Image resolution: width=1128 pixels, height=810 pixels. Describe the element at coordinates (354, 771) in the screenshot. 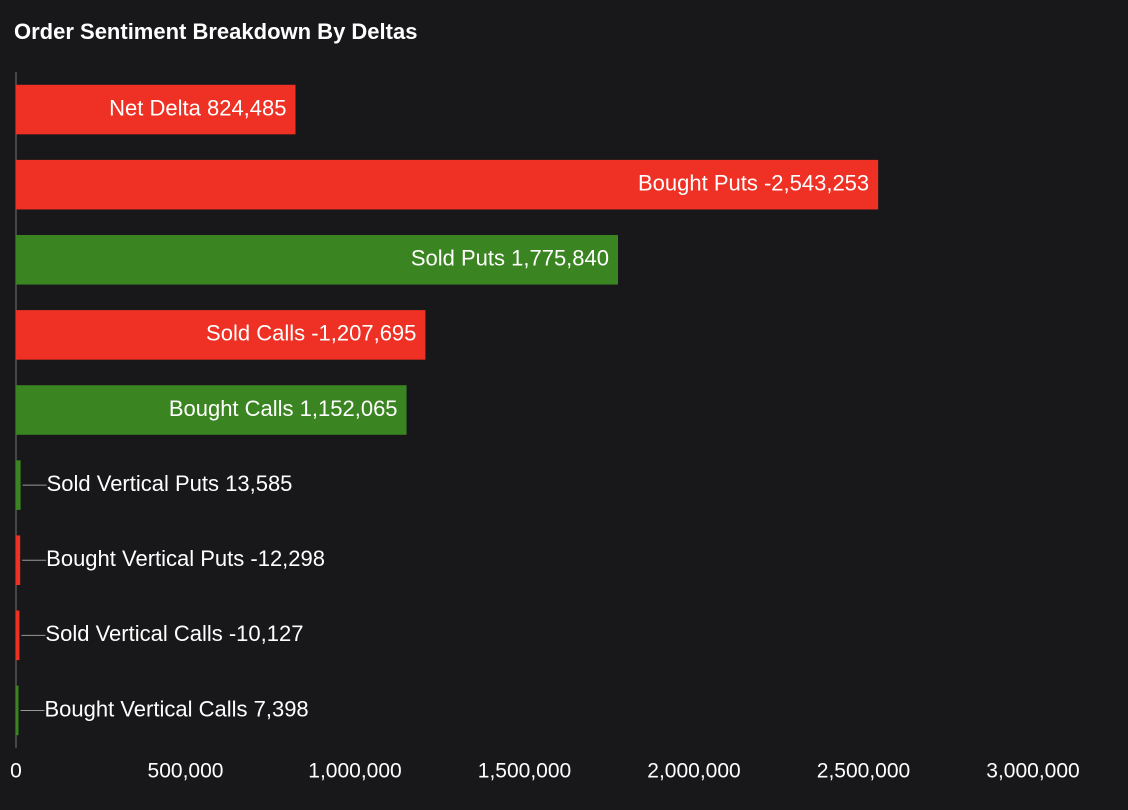

I see `x-tick-label: 1,000,000` at that location.